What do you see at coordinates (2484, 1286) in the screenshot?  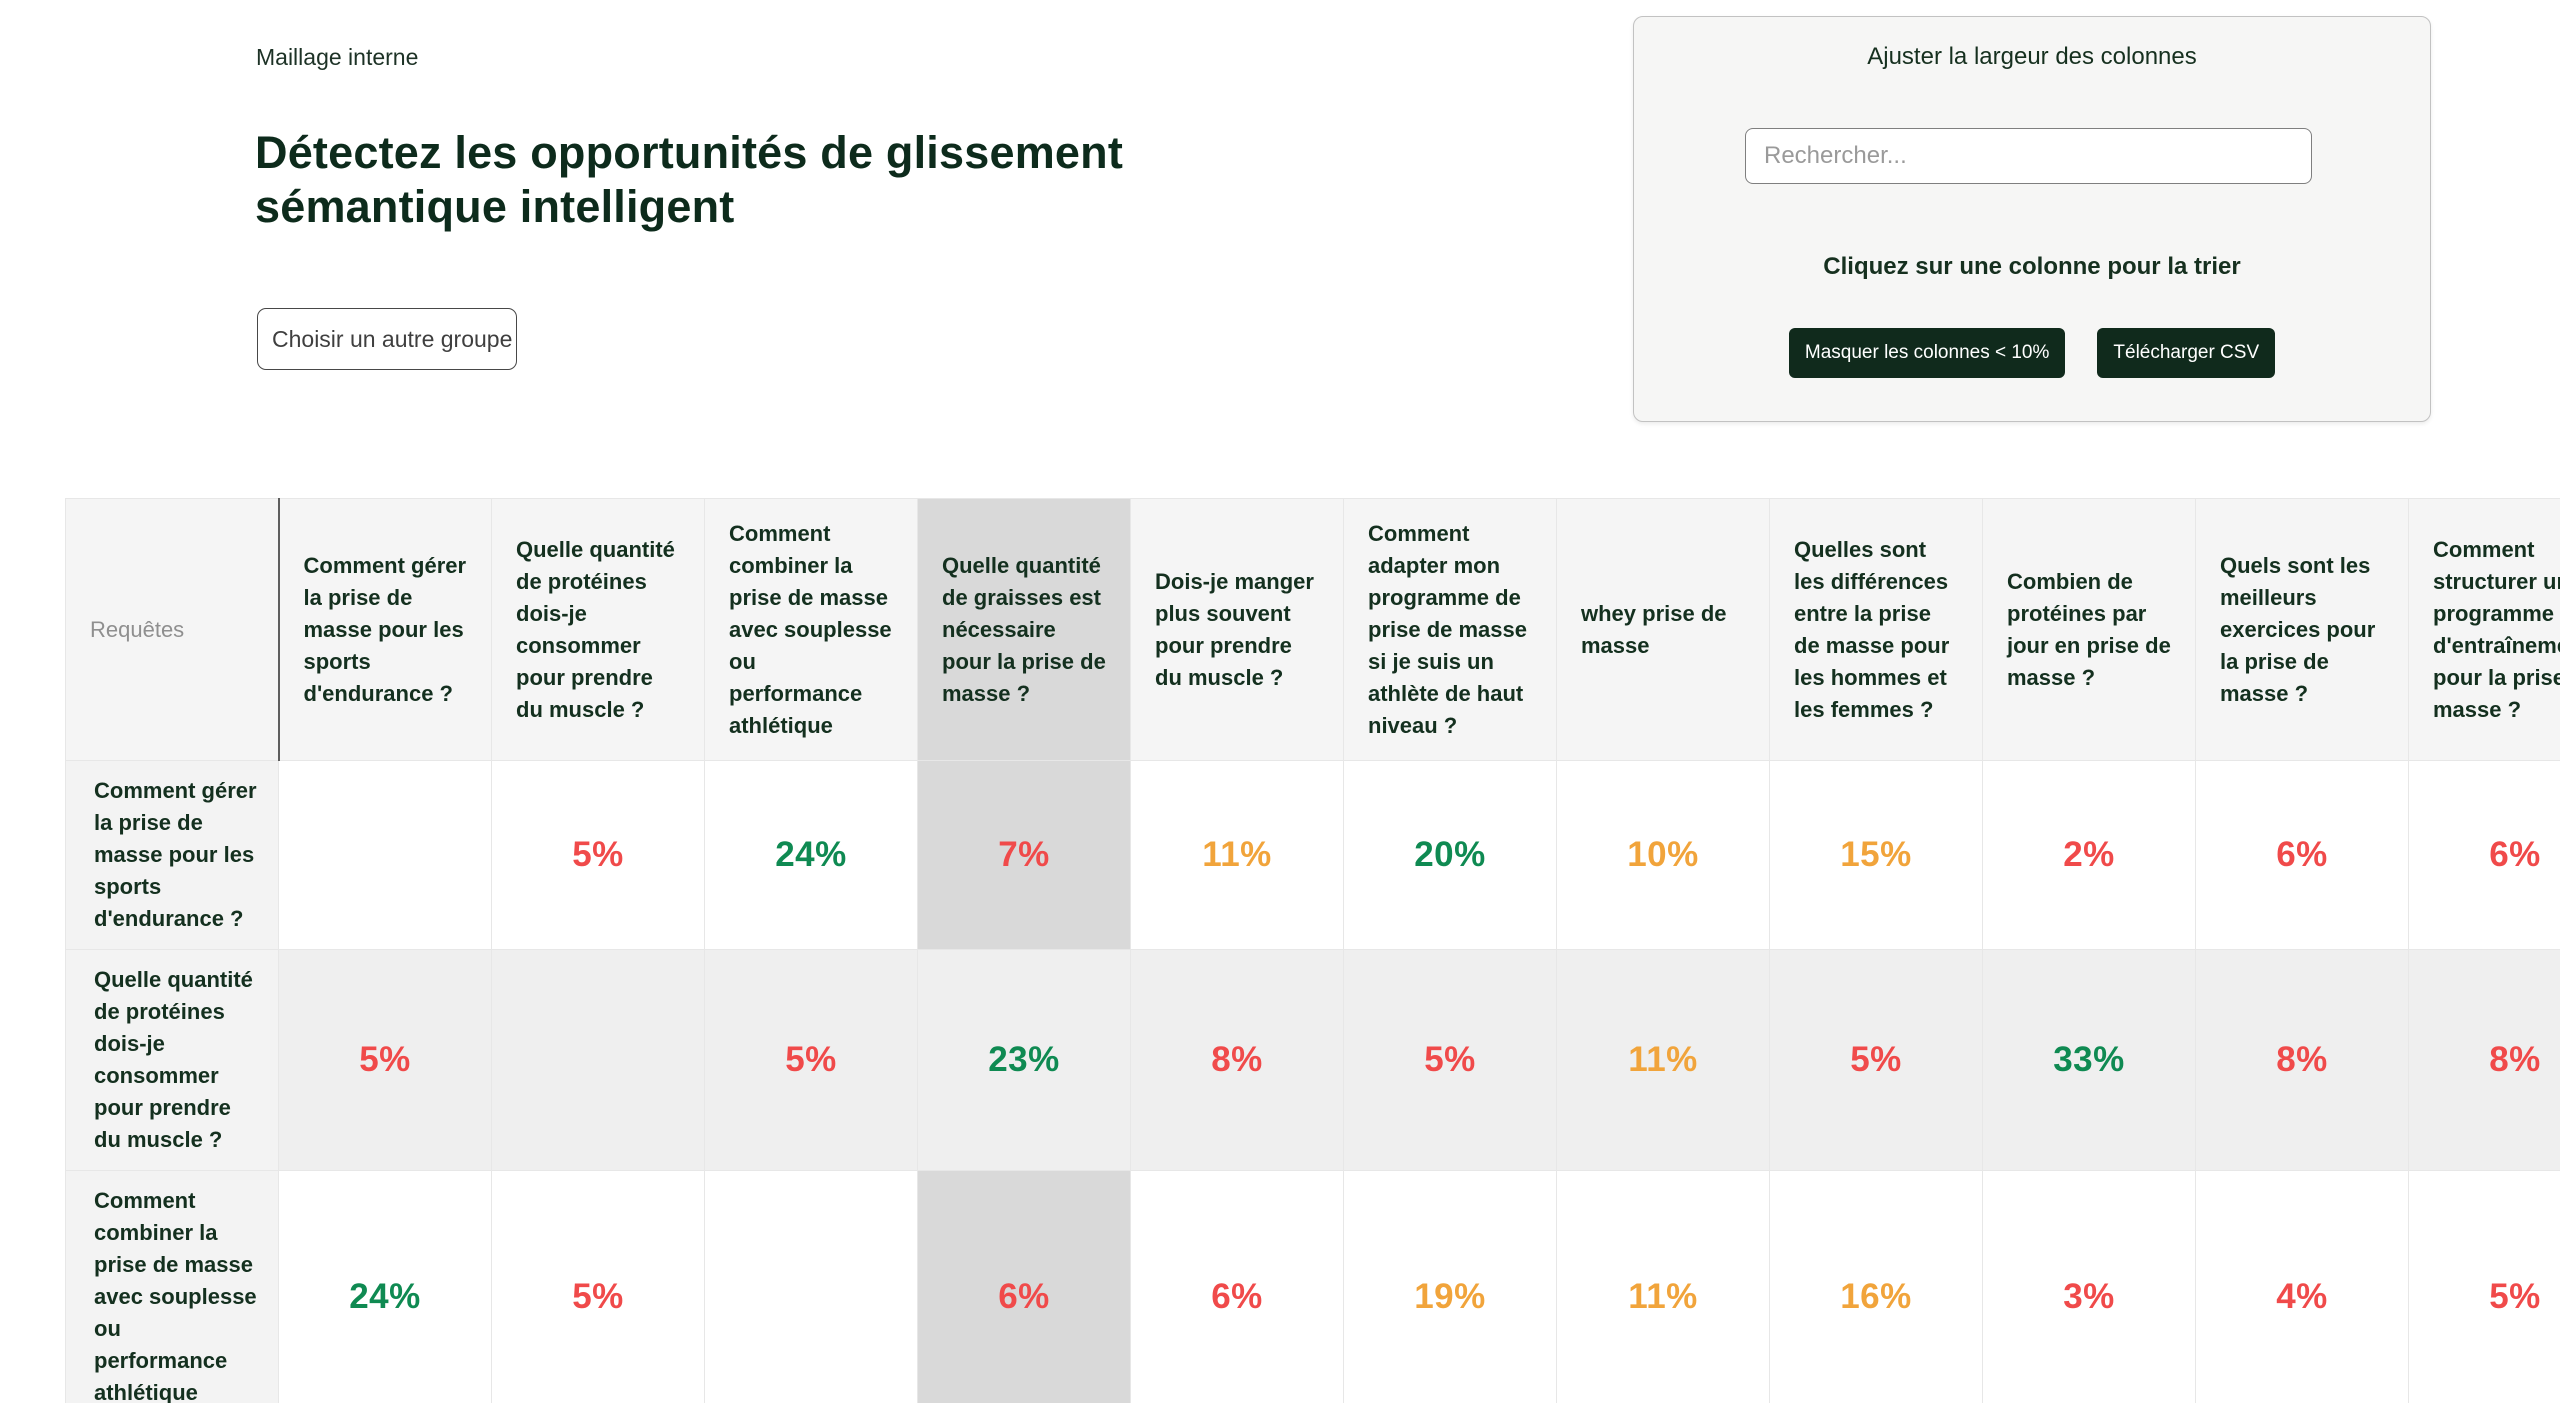 I see `similarity-cell-r3-c11: 5%` at bounding box center [2484, 1286].